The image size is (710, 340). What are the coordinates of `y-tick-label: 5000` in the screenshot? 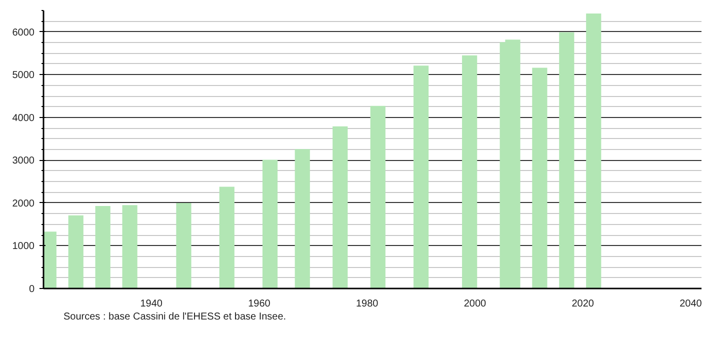 It's located at (23, 76).